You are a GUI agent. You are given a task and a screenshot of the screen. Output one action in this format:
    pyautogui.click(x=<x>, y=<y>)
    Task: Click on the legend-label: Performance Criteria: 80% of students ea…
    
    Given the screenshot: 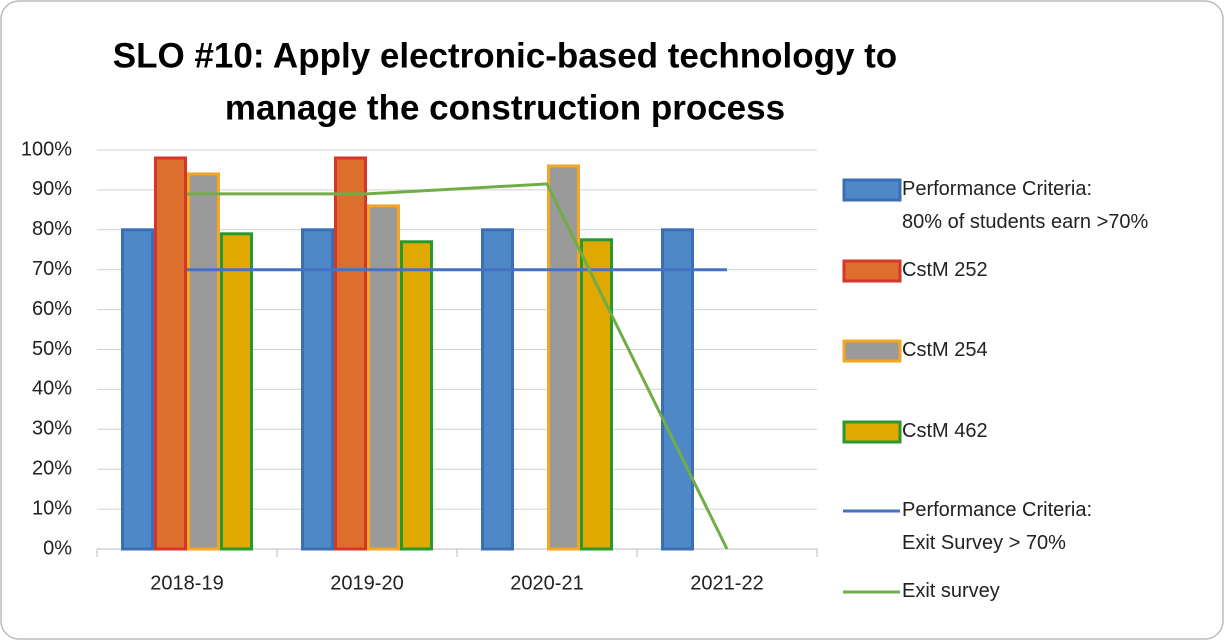 What is the action you would take?
    pyautogui.click(x=1025, y=205)
    